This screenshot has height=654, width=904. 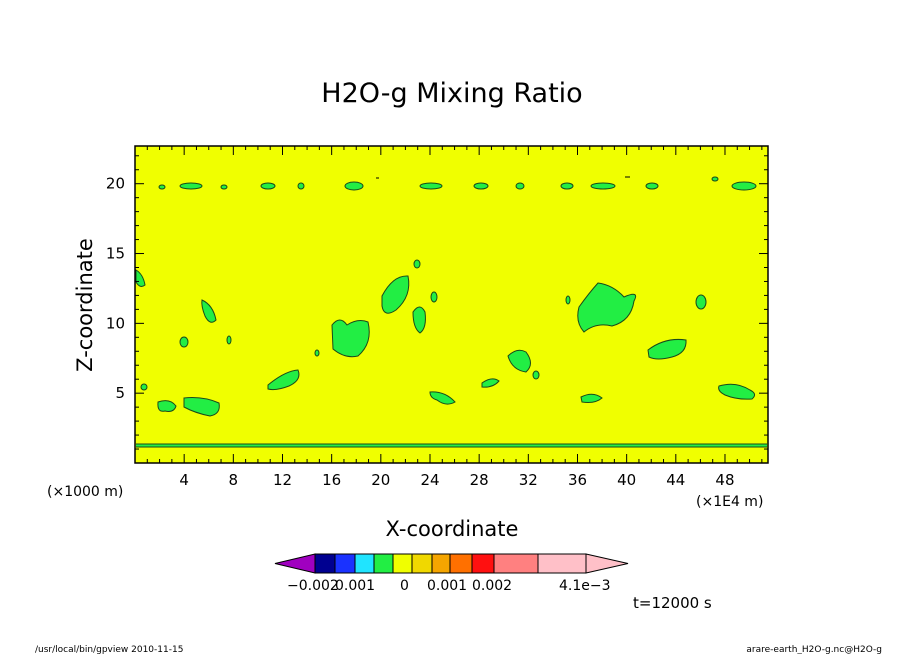 What do you see at coordinates (585, 586) in the screenshot?
I see `colorbar-label: 4.1e−3` at bounding box center [585, 586].